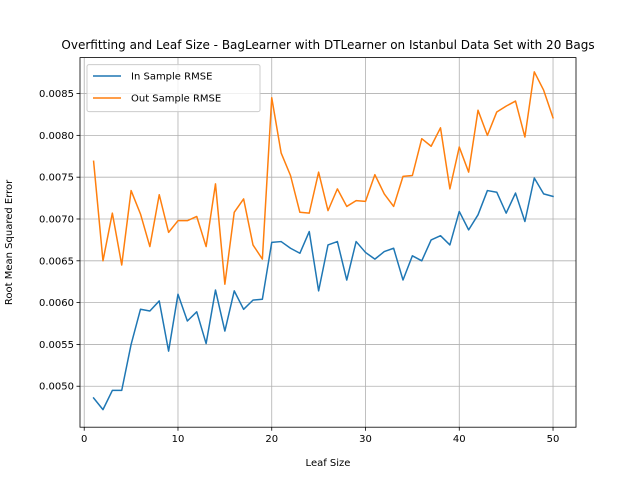  Describe the element at coordinates (56, 303) in the screenshot. I see `y-tick-label: 0.0060` at that location.